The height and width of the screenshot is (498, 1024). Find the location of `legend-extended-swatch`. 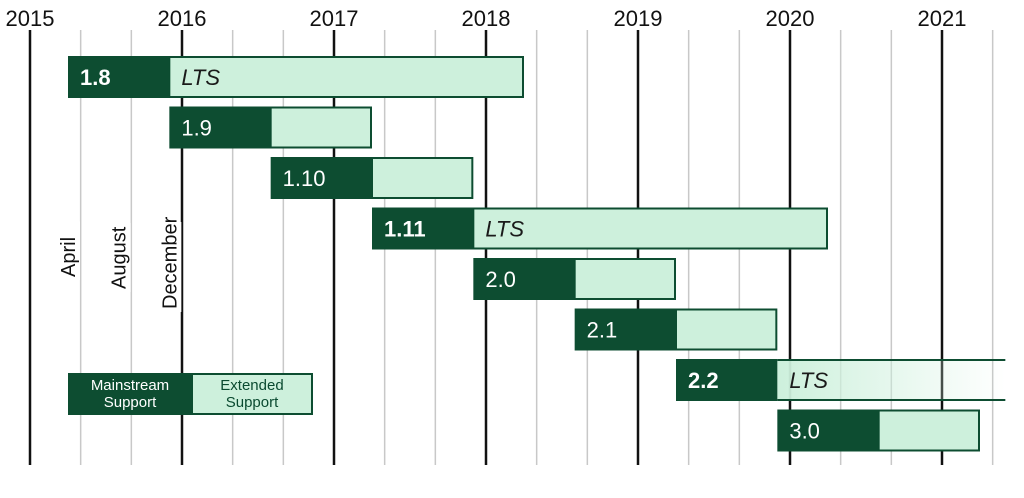

legend-extended-swatch is located at coordinates (252, 394).